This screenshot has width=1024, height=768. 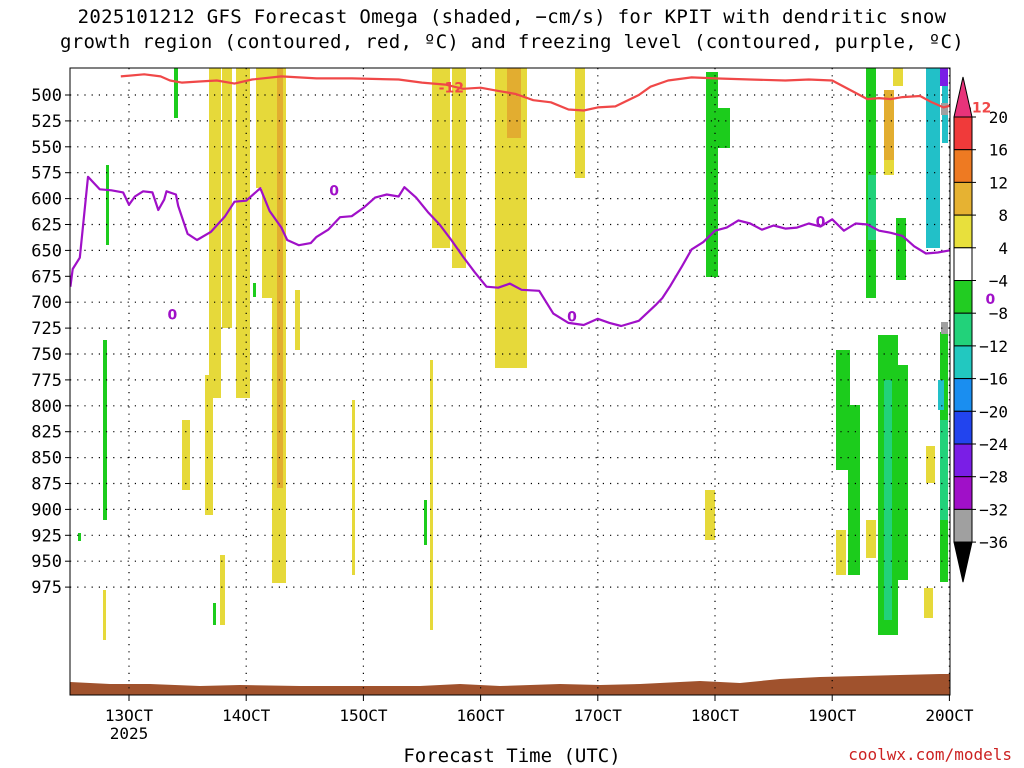 I want to click on y-tick-label: 675, so click(x=46, y=277).